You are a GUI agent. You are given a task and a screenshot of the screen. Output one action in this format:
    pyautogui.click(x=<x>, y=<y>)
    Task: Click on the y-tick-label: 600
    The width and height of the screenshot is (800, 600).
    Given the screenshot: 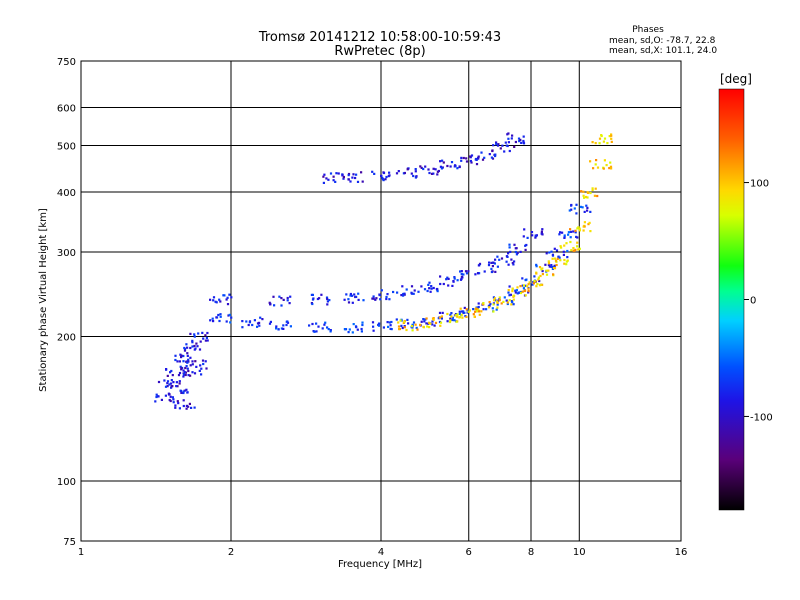 What is the action you would take?
    pyautogui.click(x=66, y=109)
    